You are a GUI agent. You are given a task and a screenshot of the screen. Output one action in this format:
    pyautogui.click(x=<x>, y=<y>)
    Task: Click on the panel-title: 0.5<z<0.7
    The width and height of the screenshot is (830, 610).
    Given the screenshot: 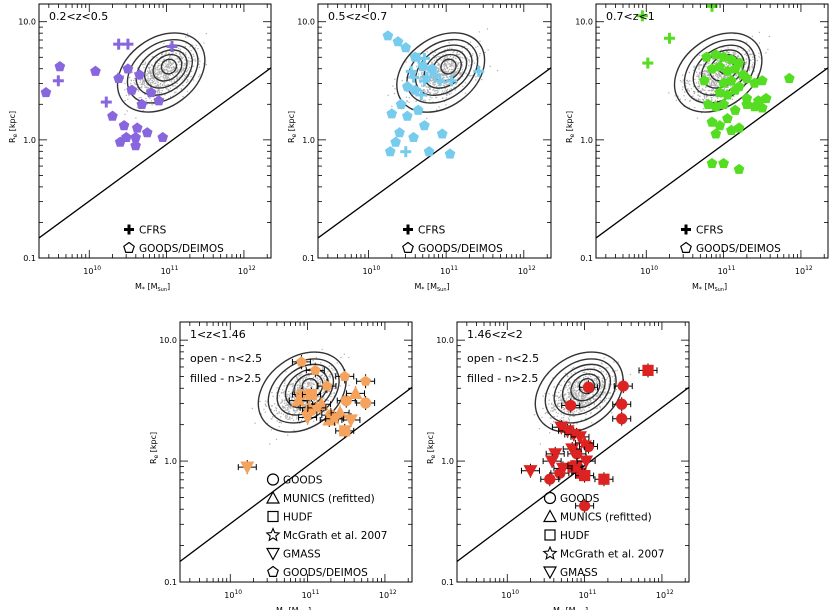 What is the action you would take?
    pyautogui.click(x=357, y=16)
    